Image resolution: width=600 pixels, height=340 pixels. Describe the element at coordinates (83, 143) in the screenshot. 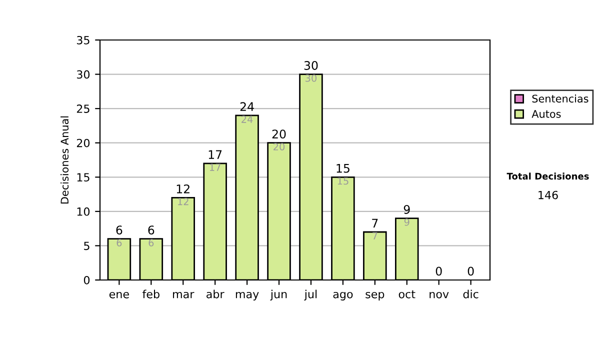

I see `y-tick-label: 20` at that location.